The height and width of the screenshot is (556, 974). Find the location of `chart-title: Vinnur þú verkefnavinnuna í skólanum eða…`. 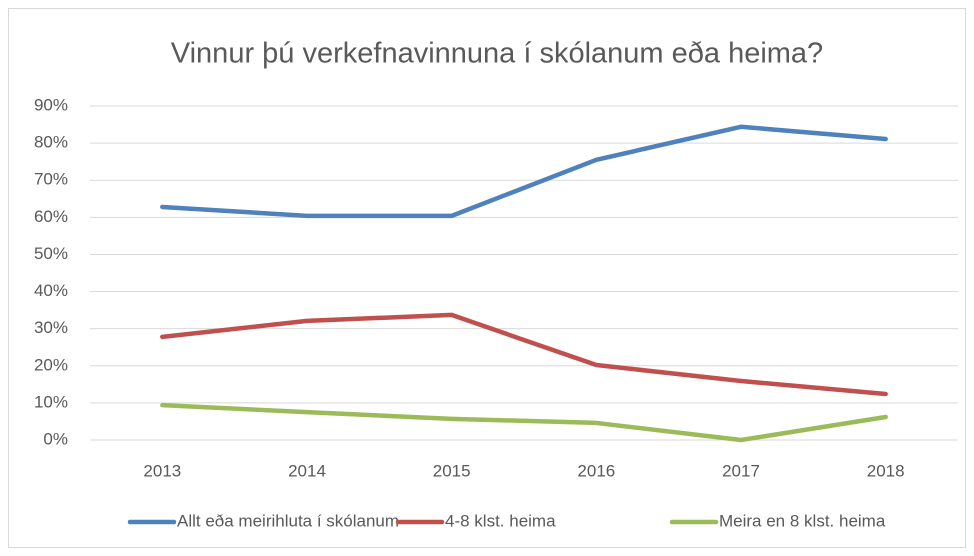

chart-title: Vinnur þú verkefnavinnuna í skólanum eða… is located at coordinates (497, 54).